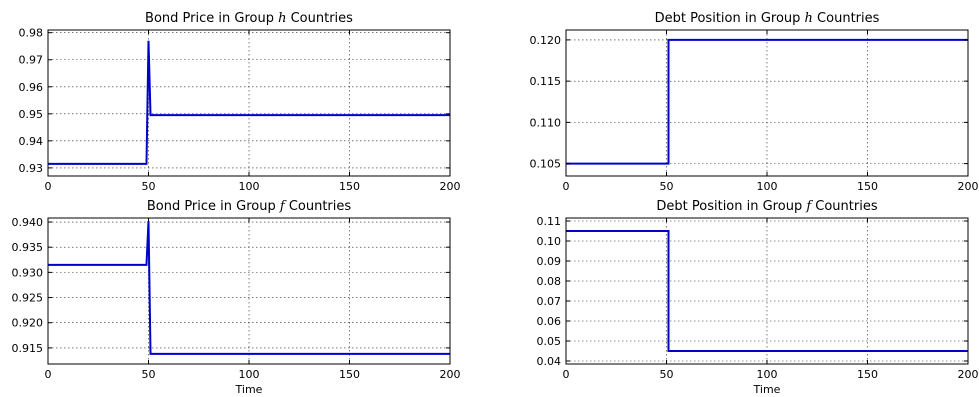 The image size is (979, 397). What do you see at coordinates (31, 114) in the screenshot?
I see `y-tick-label: 0.95` at bounding box center [31, 114].